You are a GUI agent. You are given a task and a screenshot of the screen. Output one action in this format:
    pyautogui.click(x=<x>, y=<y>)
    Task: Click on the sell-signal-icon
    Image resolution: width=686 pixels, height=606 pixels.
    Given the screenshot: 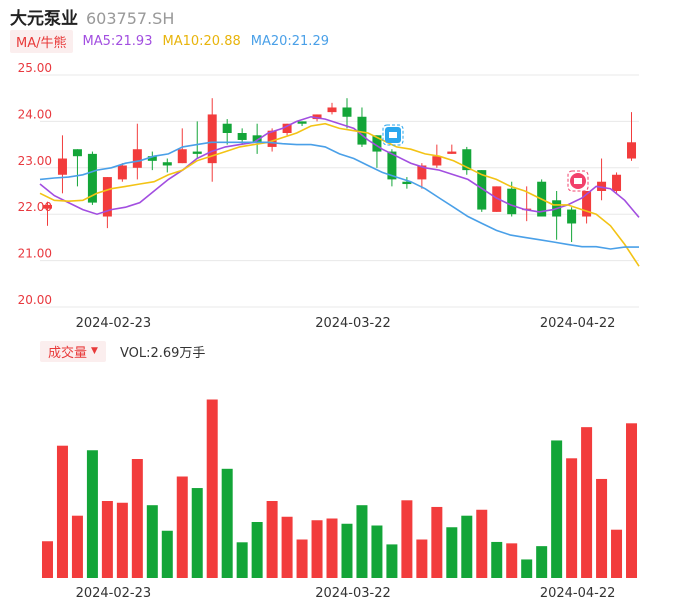 What is the action you would take?
    pyautogui.click(x=578, y=181)
    